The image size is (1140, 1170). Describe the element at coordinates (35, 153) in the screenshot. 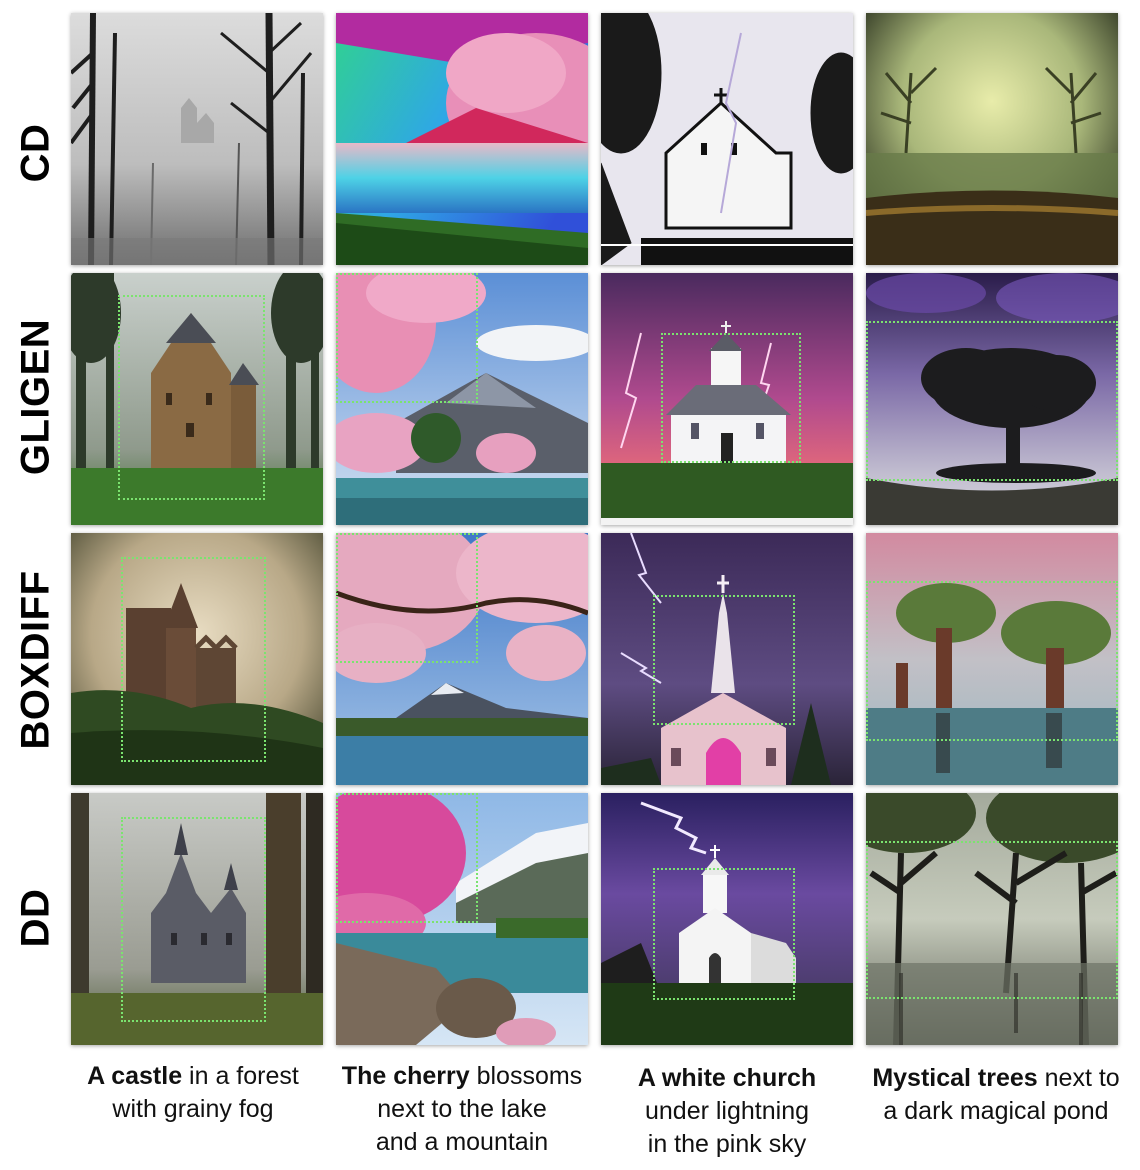

I see `row-label-cd: CD` at that location.